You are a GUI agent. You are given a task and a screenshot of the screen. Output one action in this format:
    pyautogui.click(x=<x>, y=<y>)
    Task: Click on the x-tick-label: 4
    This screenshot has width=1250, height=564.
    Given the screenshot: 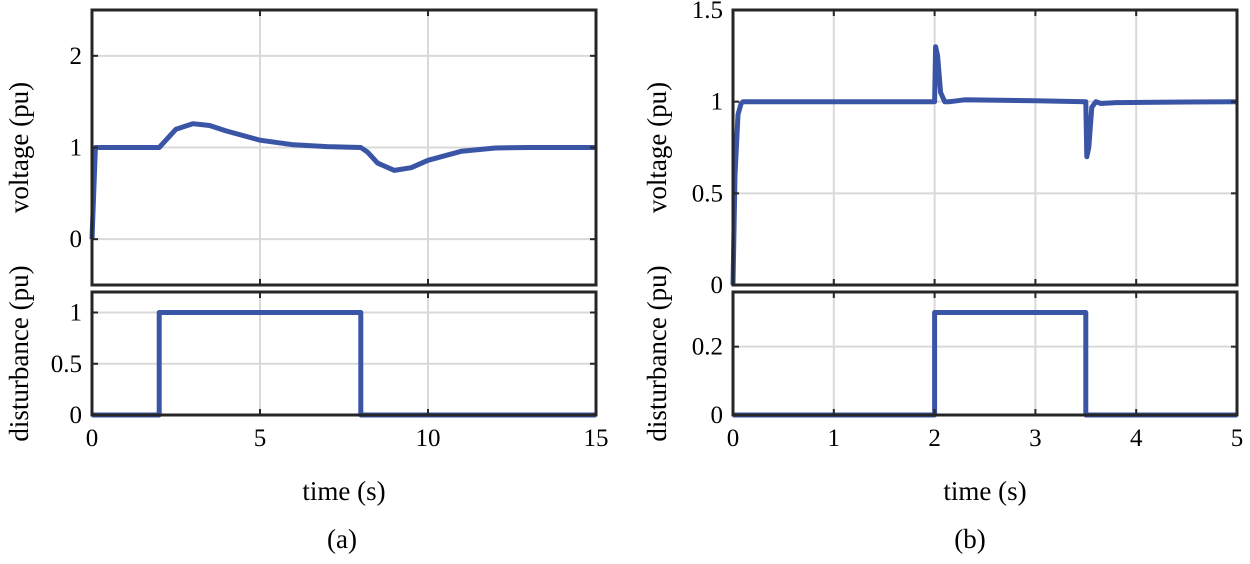 What is the action you would take?
    pyautogui.click(x=1136, y=438)
    